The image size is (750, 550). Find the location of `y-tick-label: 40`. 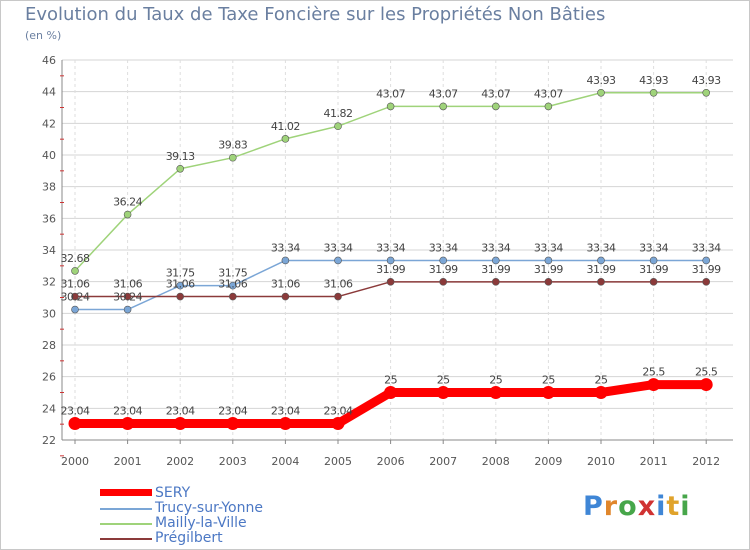

y-tick-label: 40 is located at coordinates (49, 155).